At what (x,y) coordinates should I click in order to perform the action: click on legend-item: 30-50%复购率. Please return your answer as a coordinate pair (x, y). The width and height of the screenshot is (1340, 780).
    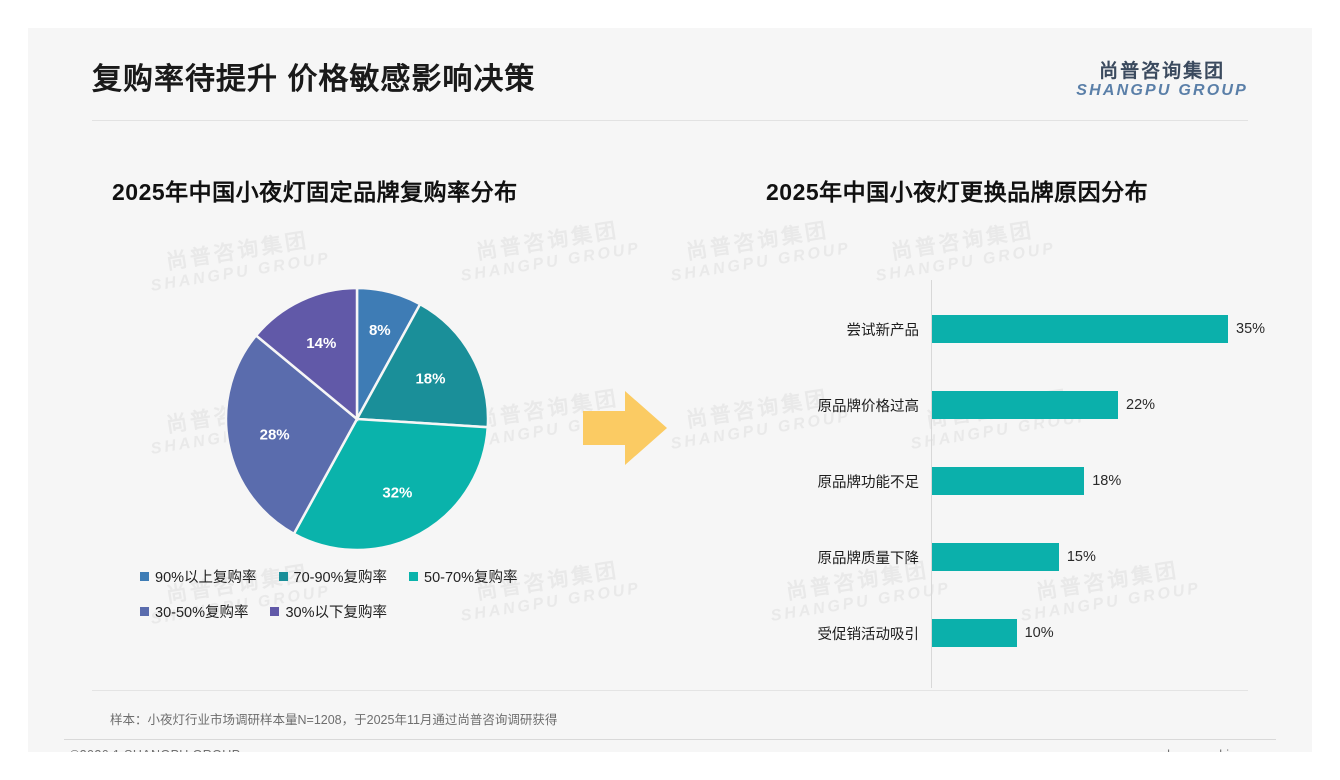
    Looking at the image, I should click on (194, 611).